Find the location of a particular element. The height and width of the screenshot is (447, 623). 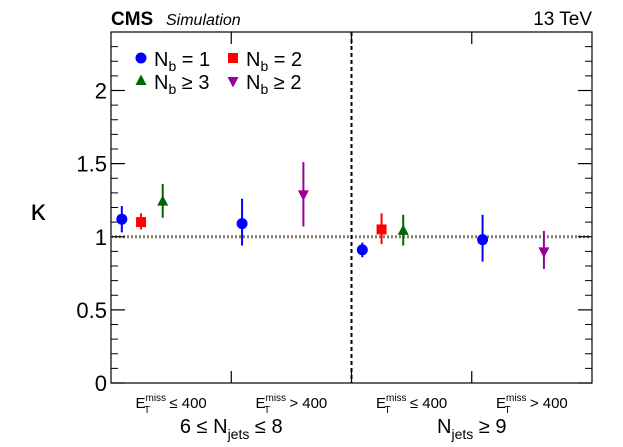

energy-label: 13 TeV is located at coordinates (562, 19).